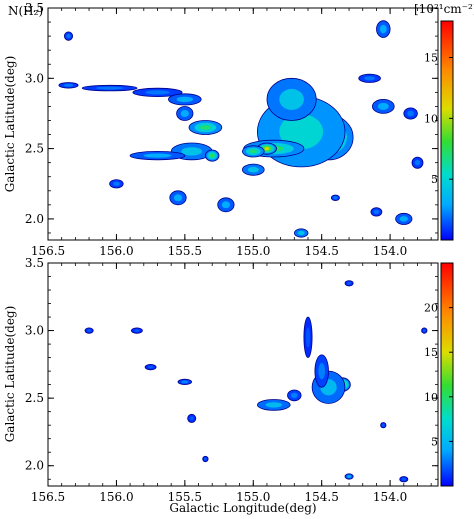 The width and height of the screenshot is (474, 519). I want to click on bottom-xtick-label: 156.5, so click(48, 497).